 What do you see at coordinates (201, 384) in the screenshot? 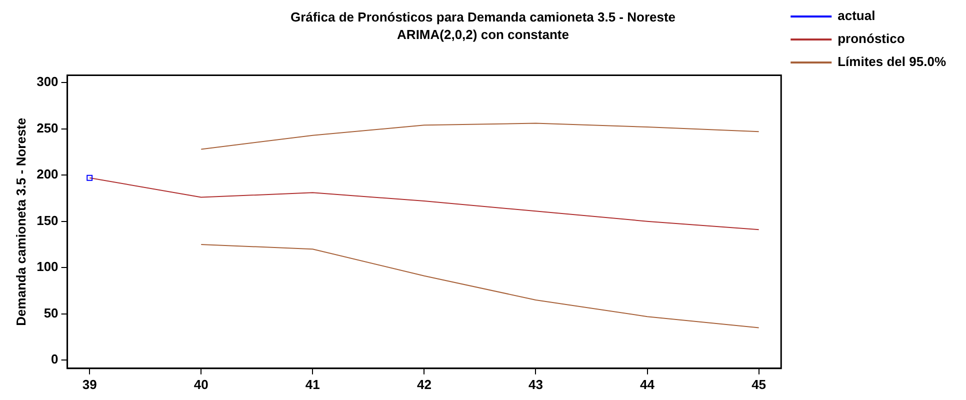
I see `x-tick-label: 40` at bounding box center [201, 384].